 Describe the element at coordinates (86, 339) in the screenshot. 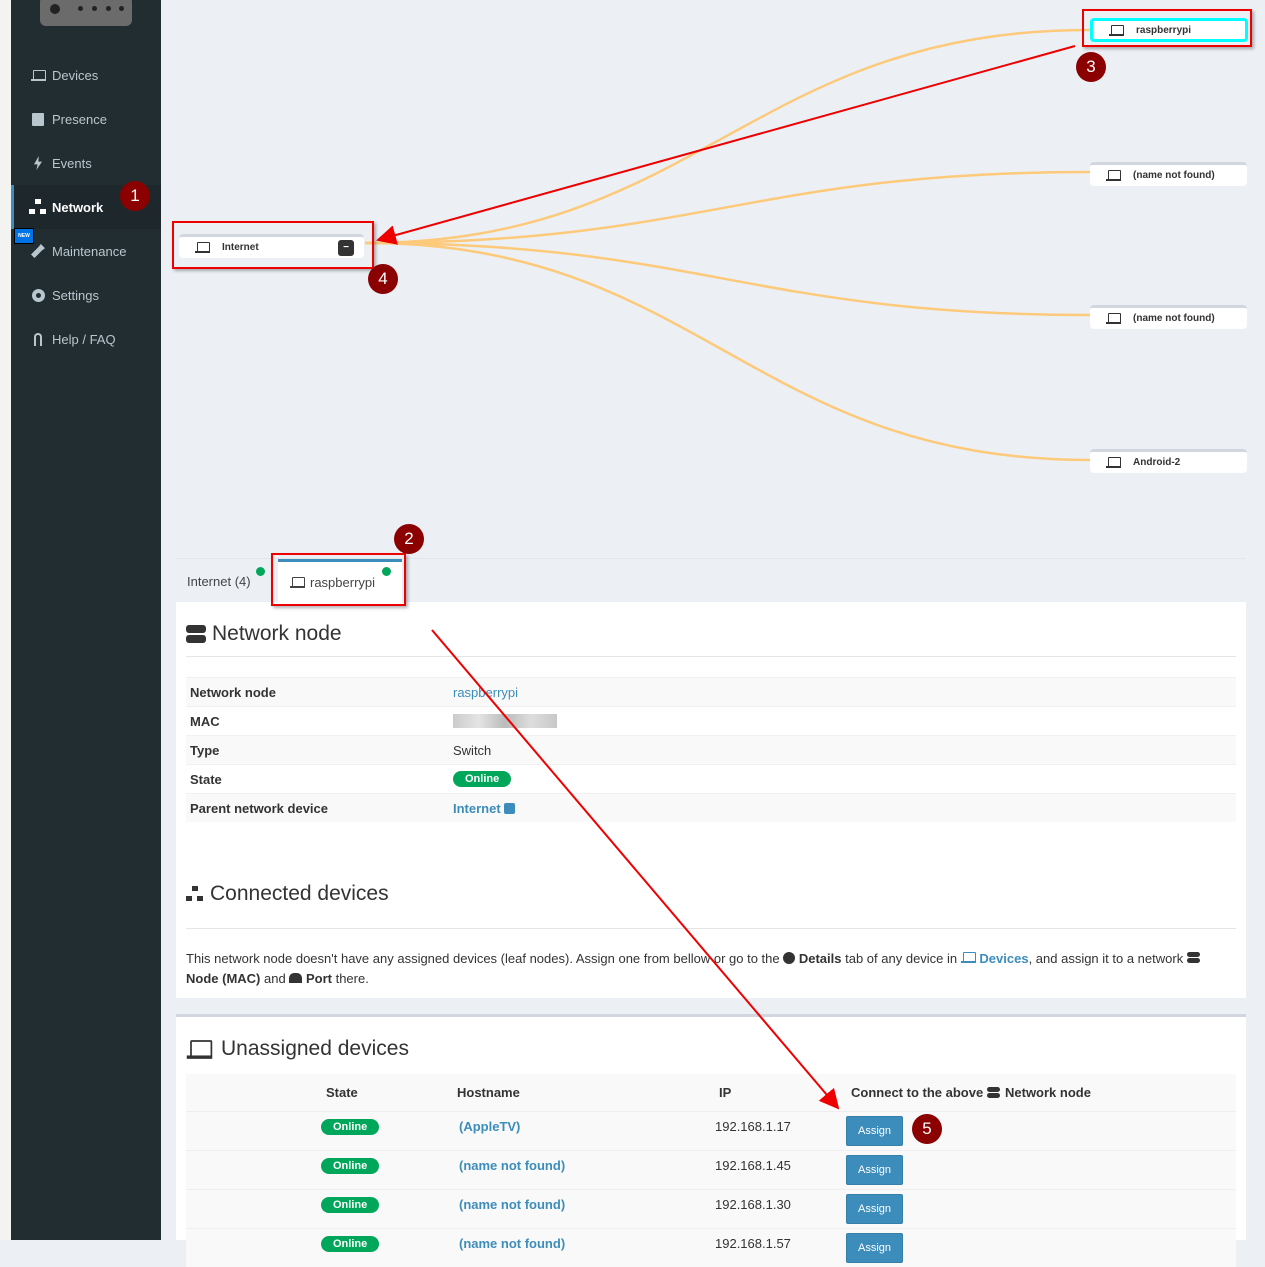

I see `sidebar-item-help: Help / FAQ` at that location.